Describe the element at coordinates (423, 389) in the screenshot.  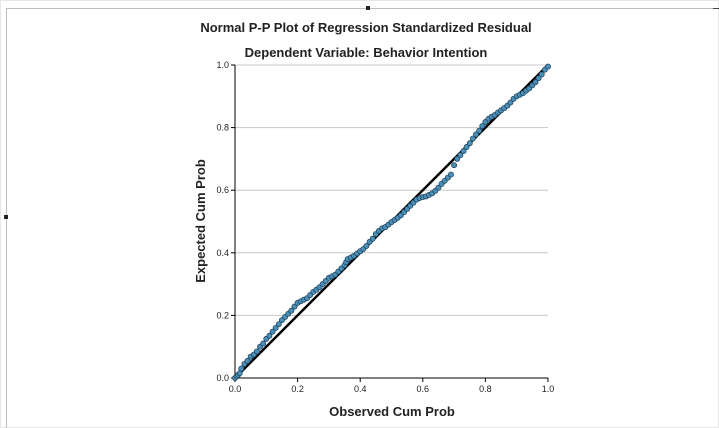
I see `x-tick-label: 0.6` at that location.